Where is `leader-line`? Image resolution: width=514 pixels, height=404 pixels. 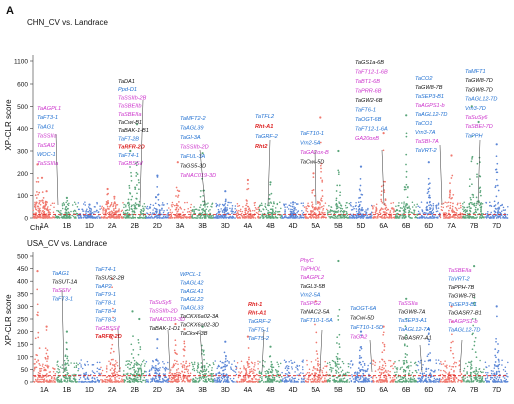 leader-line is located at coordinates (383, 177).